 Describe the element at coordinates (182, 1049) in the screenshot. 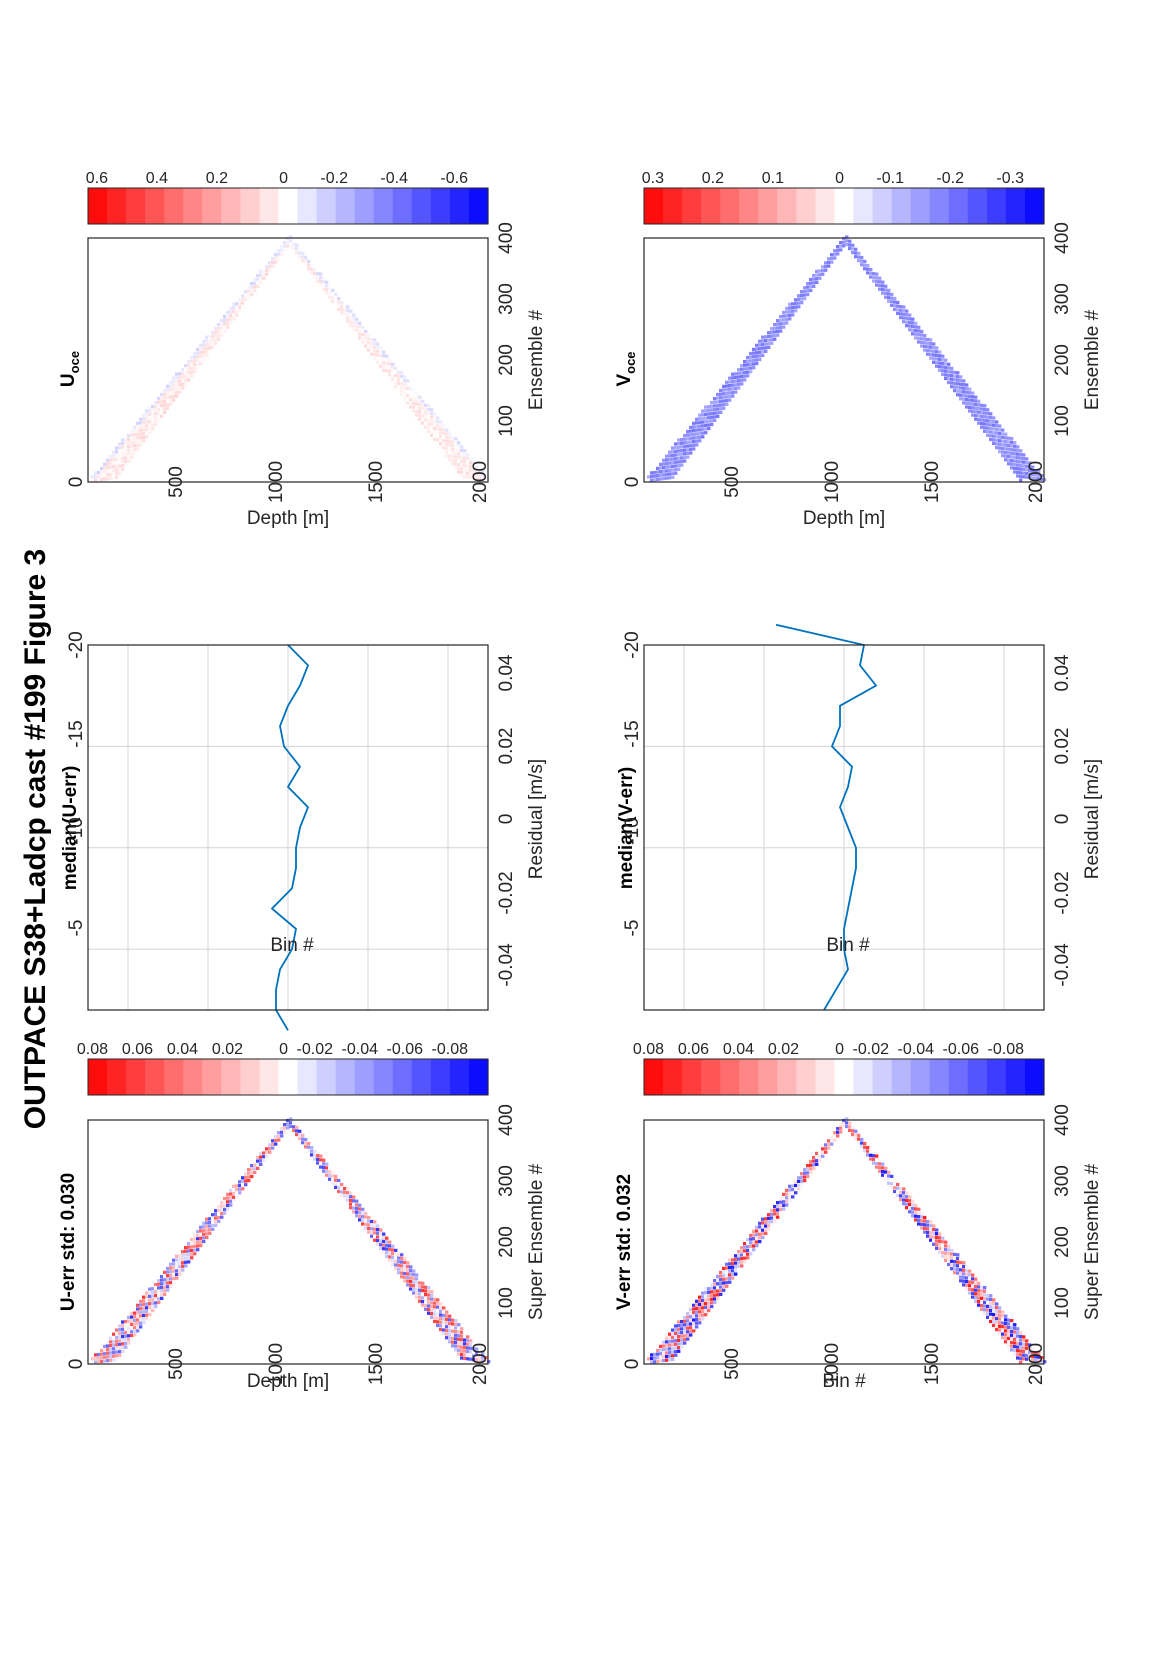

I see `colorbar-tick-label: 0.04` at that location.